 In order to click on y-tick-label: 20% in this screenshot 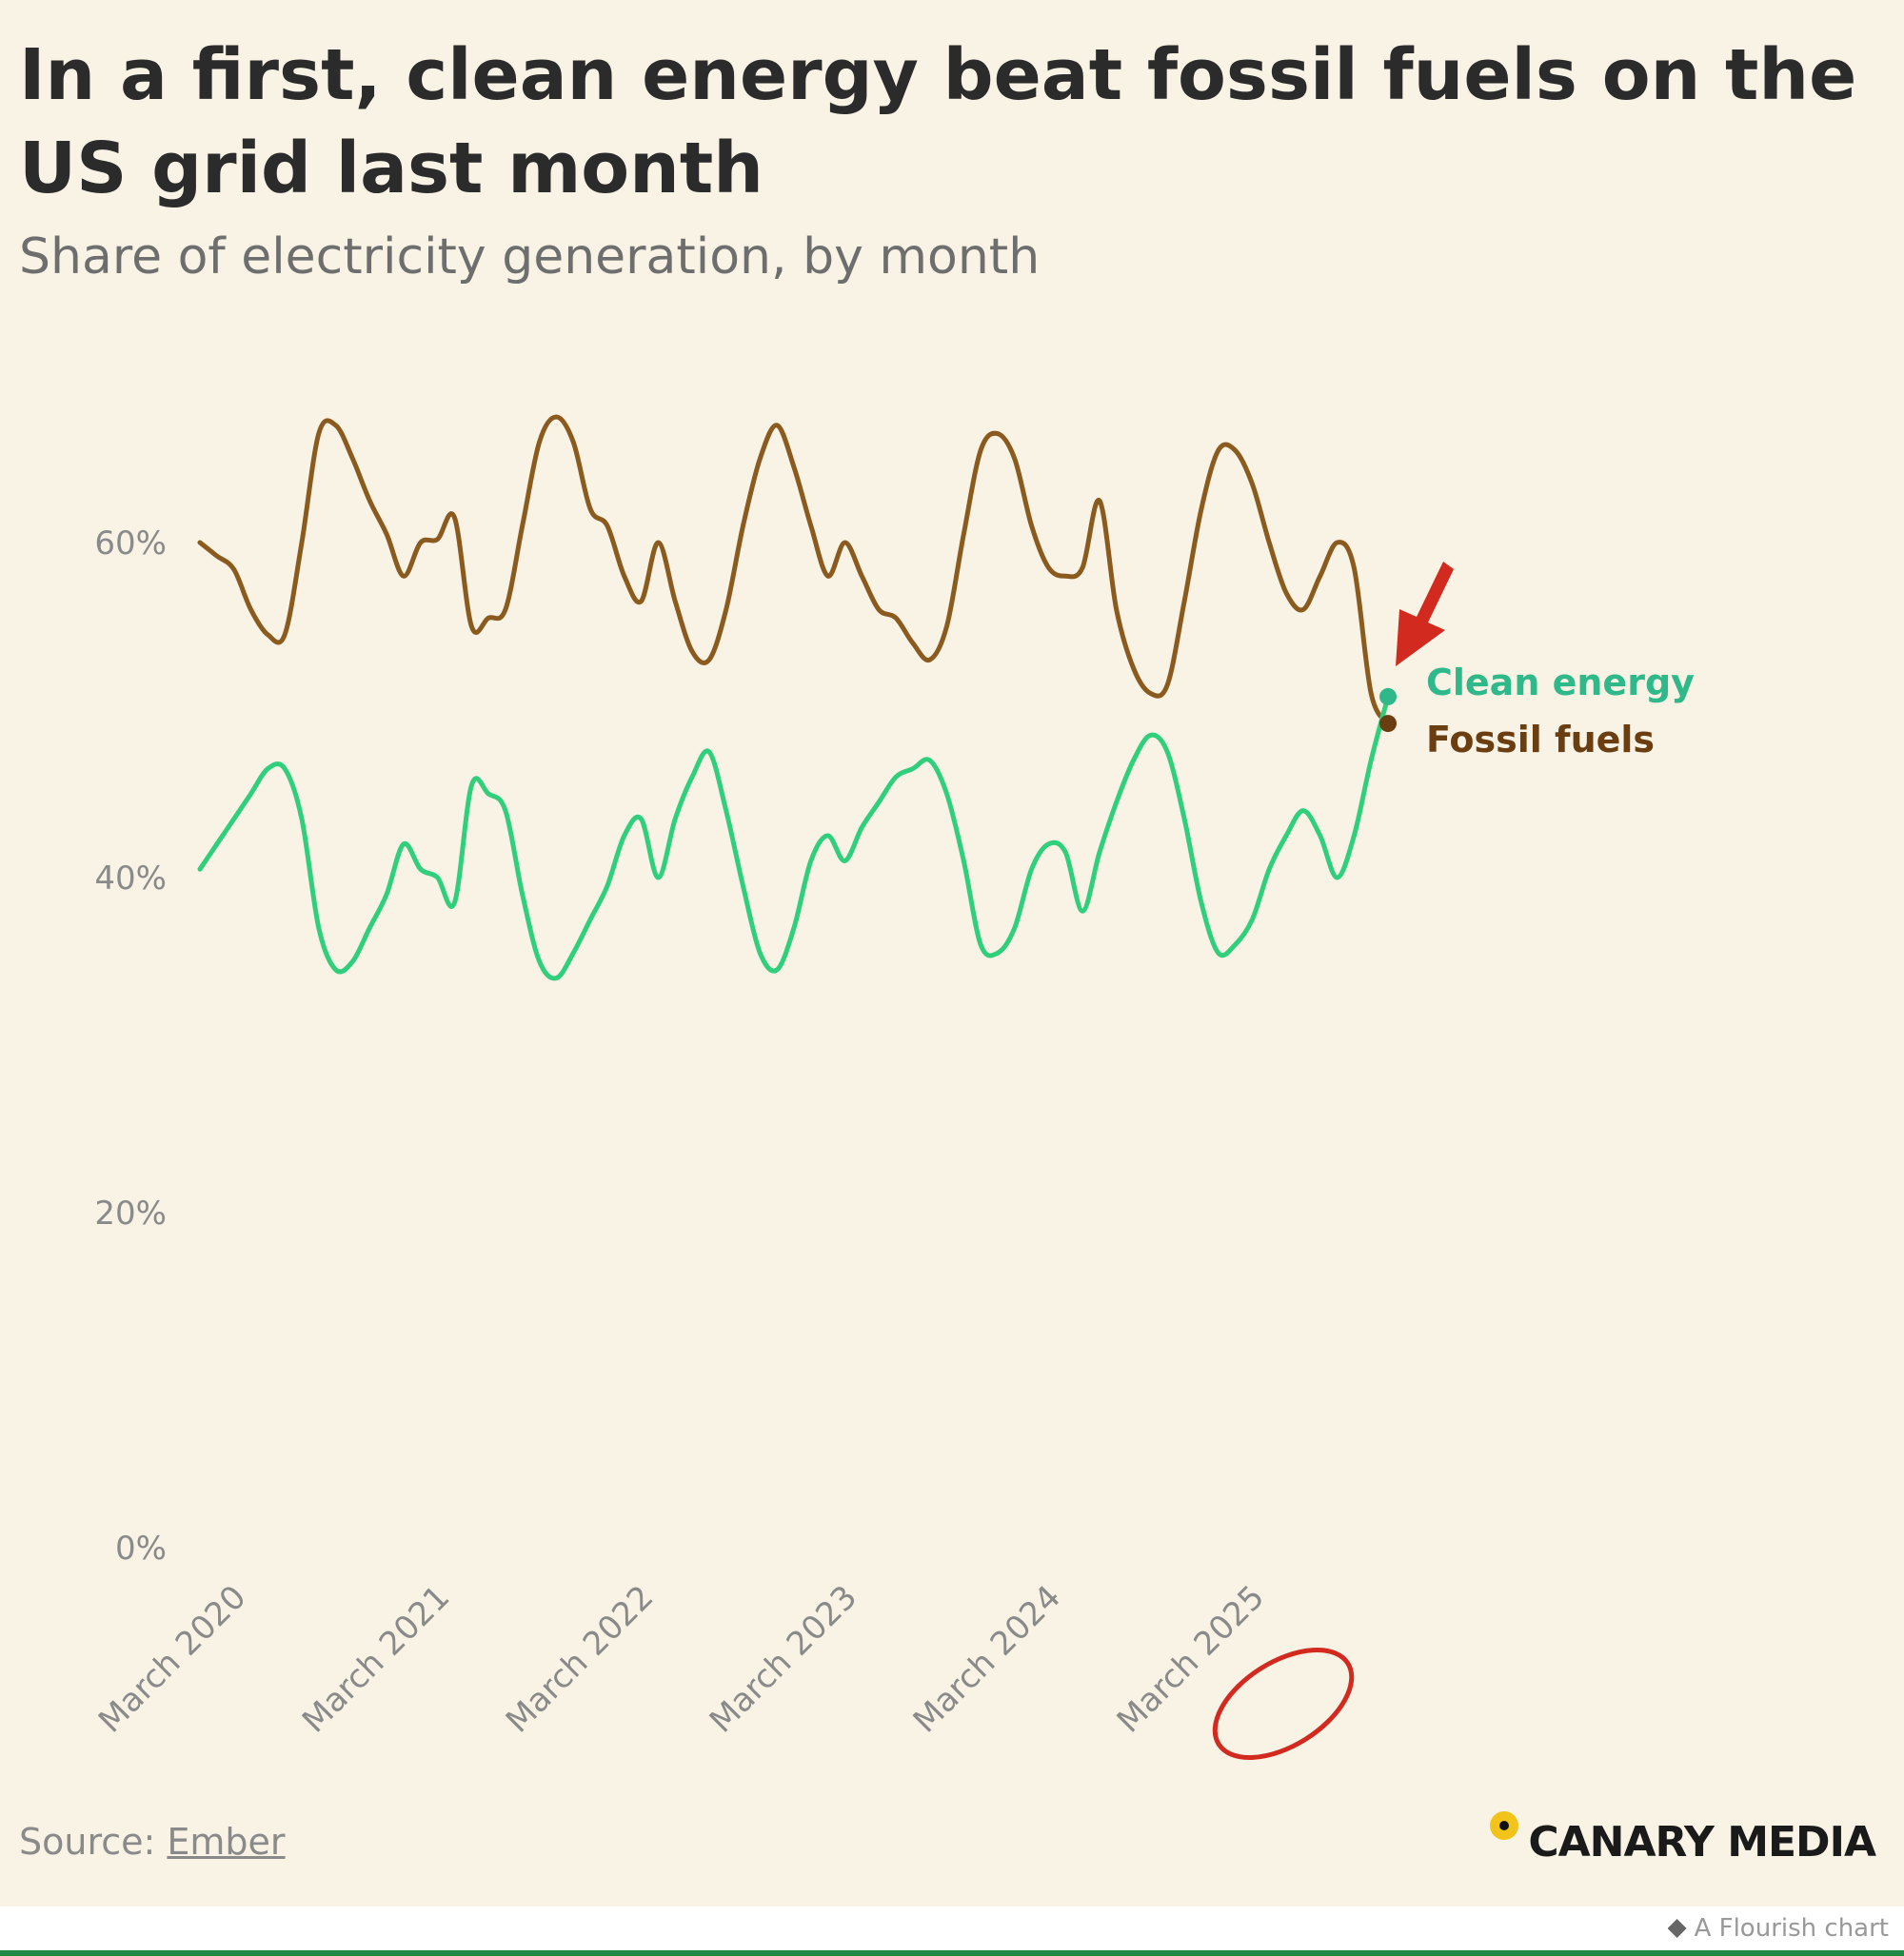, I will do `click(130, 1214)`.